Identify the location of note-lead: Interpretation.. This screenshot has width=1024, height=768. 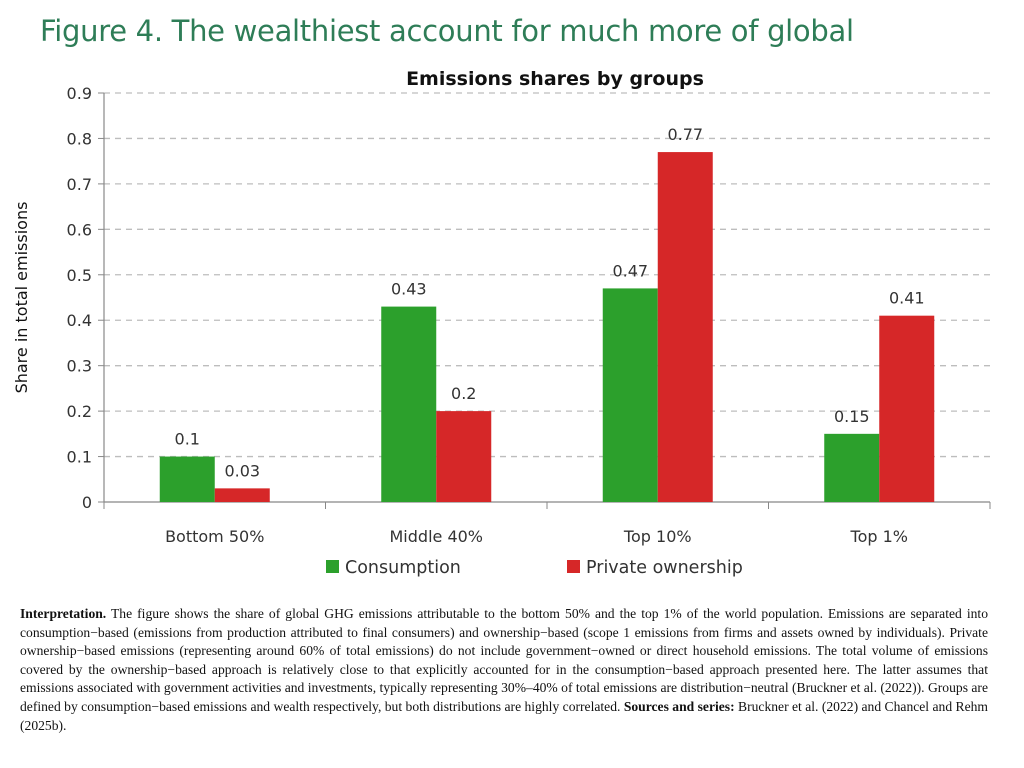
(63, 613).